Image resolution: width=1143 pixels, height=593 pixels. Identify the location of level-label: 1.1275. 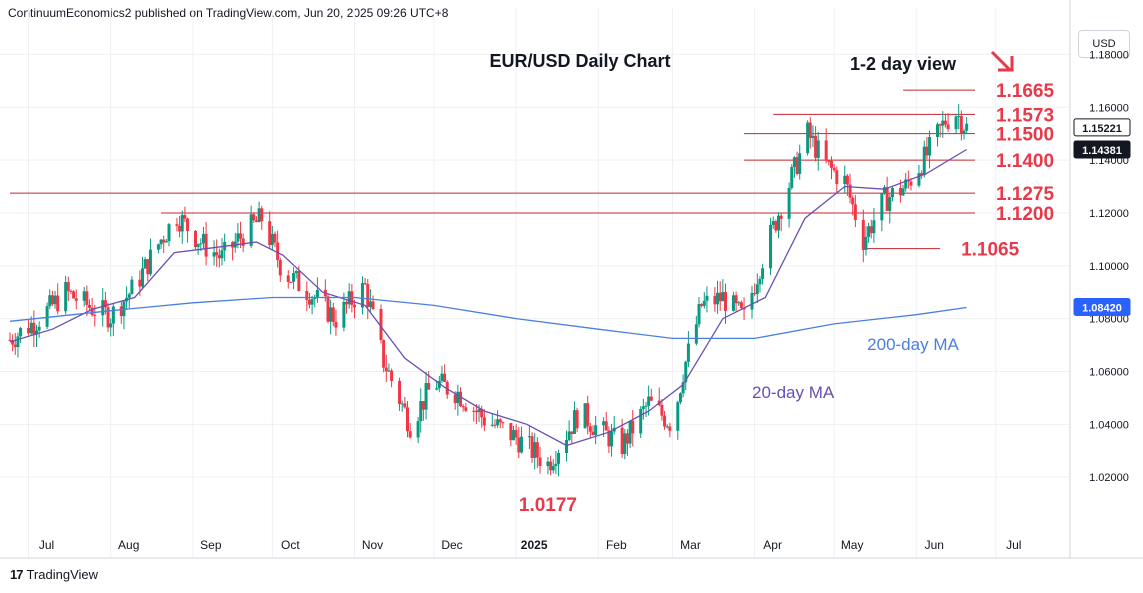
(1025, 194).